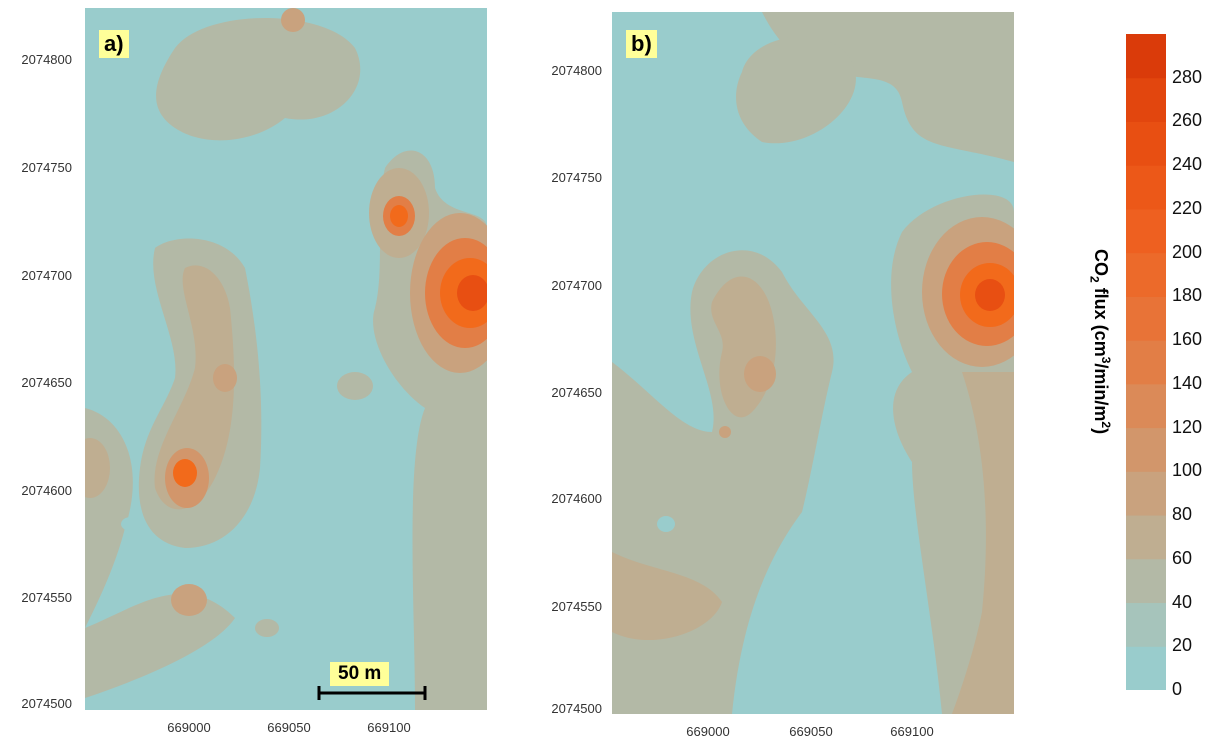  I want to click on colorbar, so click(1146, 362).